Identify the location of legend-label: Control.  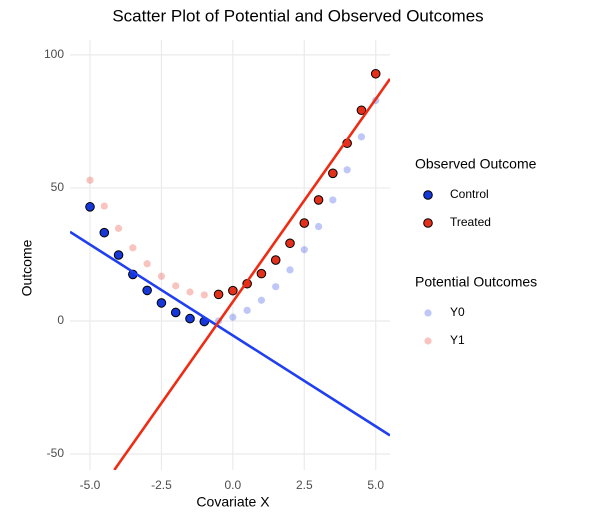
(469, 194).